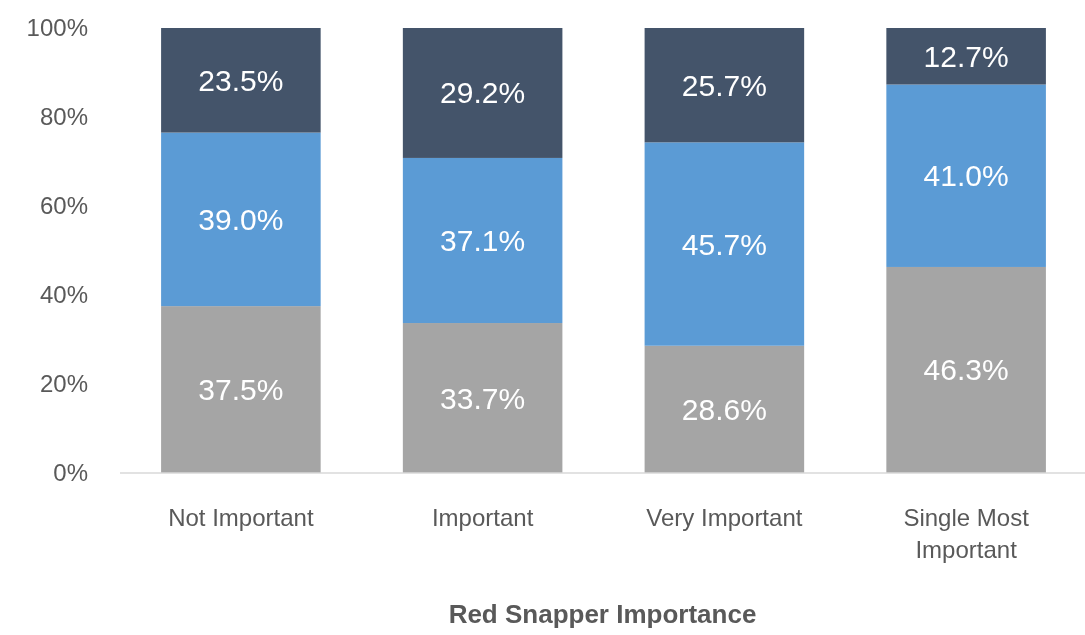 The width and height of the screenshot is (1085, 635). Describe the element at coordinates (63, 295) in the screenshot. I see `y-tick-label: 40%` at that location.